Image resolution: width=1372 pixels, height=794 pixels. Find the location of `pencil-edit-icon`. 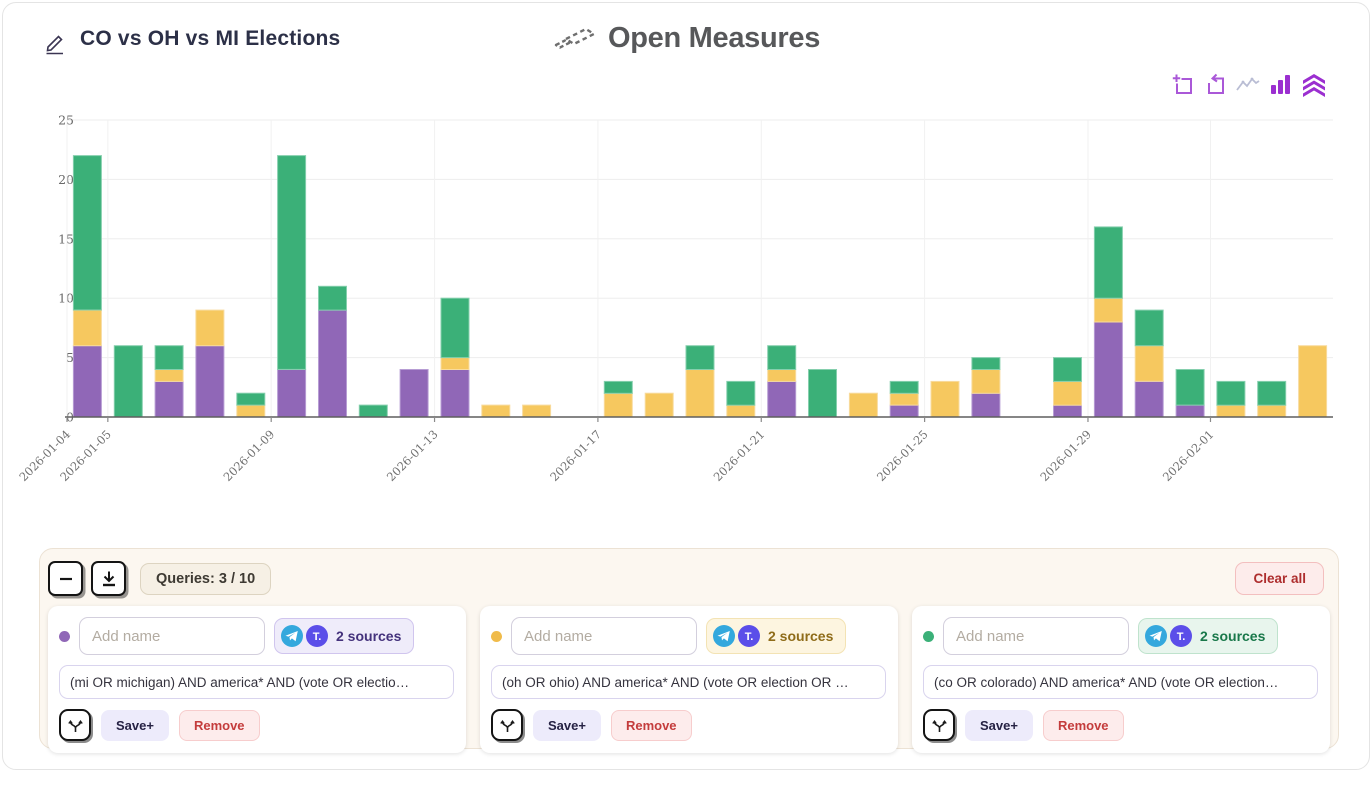

pencil-edit-icon is located at coordinates (55, 43).